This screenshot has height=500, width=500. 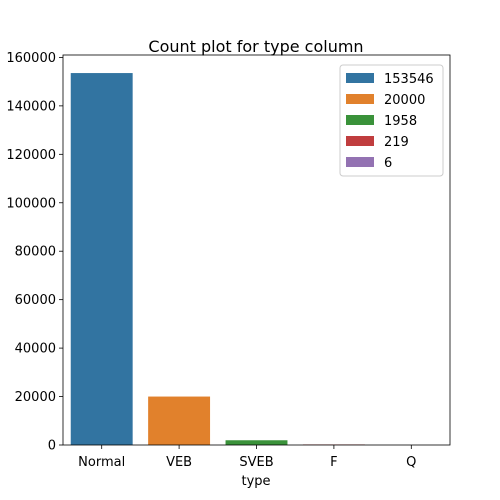 I want to click on y-tick-label: 40000, so click(x=35, y=349).